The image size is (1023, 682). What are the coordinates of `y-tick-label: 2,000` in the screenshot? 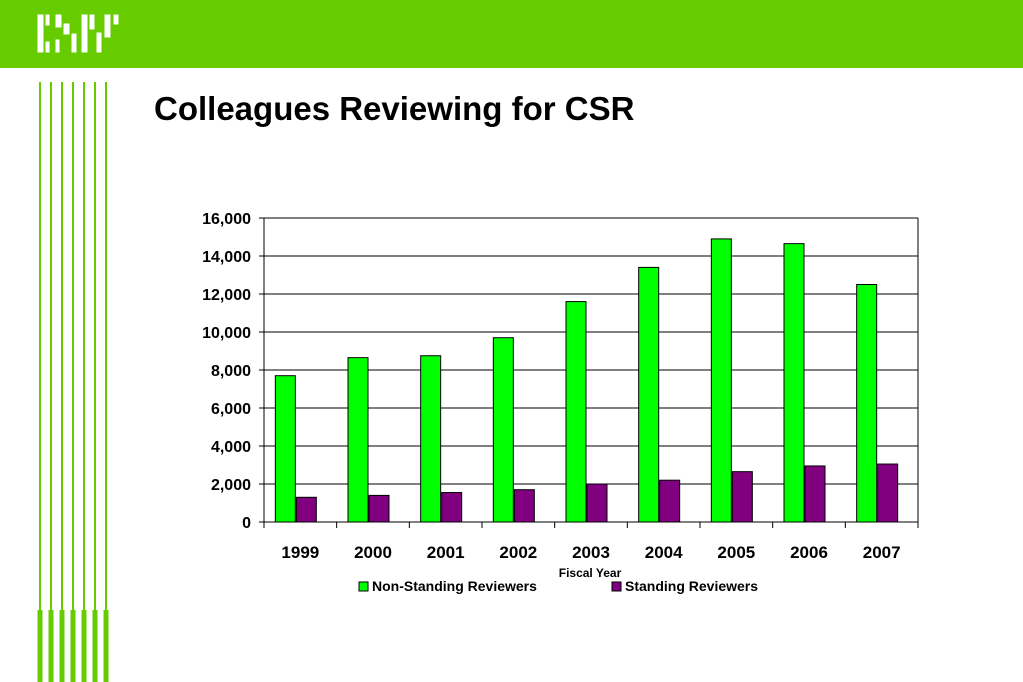 It's located at (231, 485).